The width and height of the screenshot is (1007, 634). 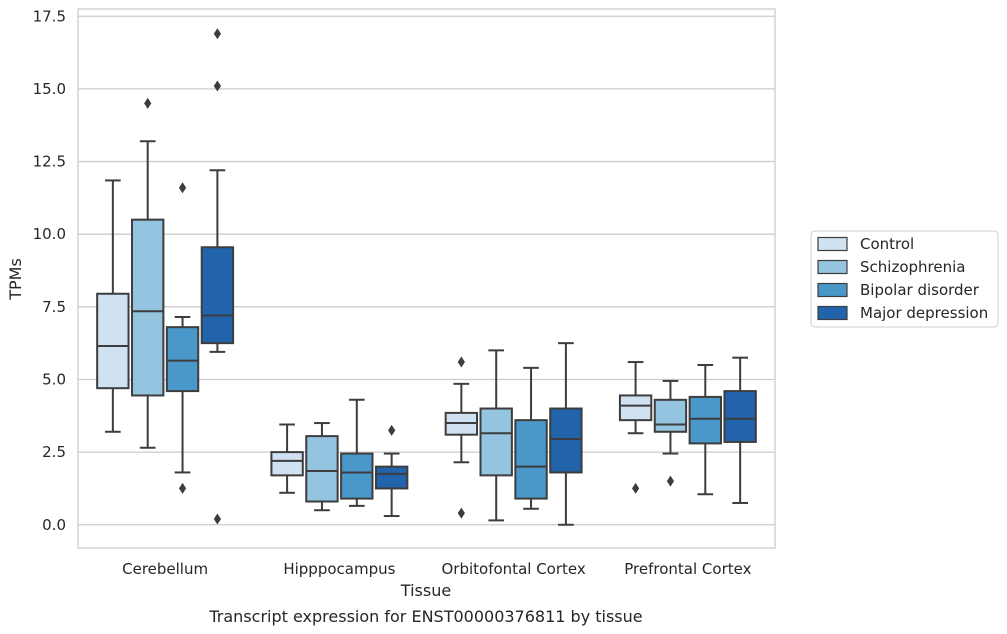 I want to click on x-tick-label: Prefrontal Cortex, so click(x=687, y=569).